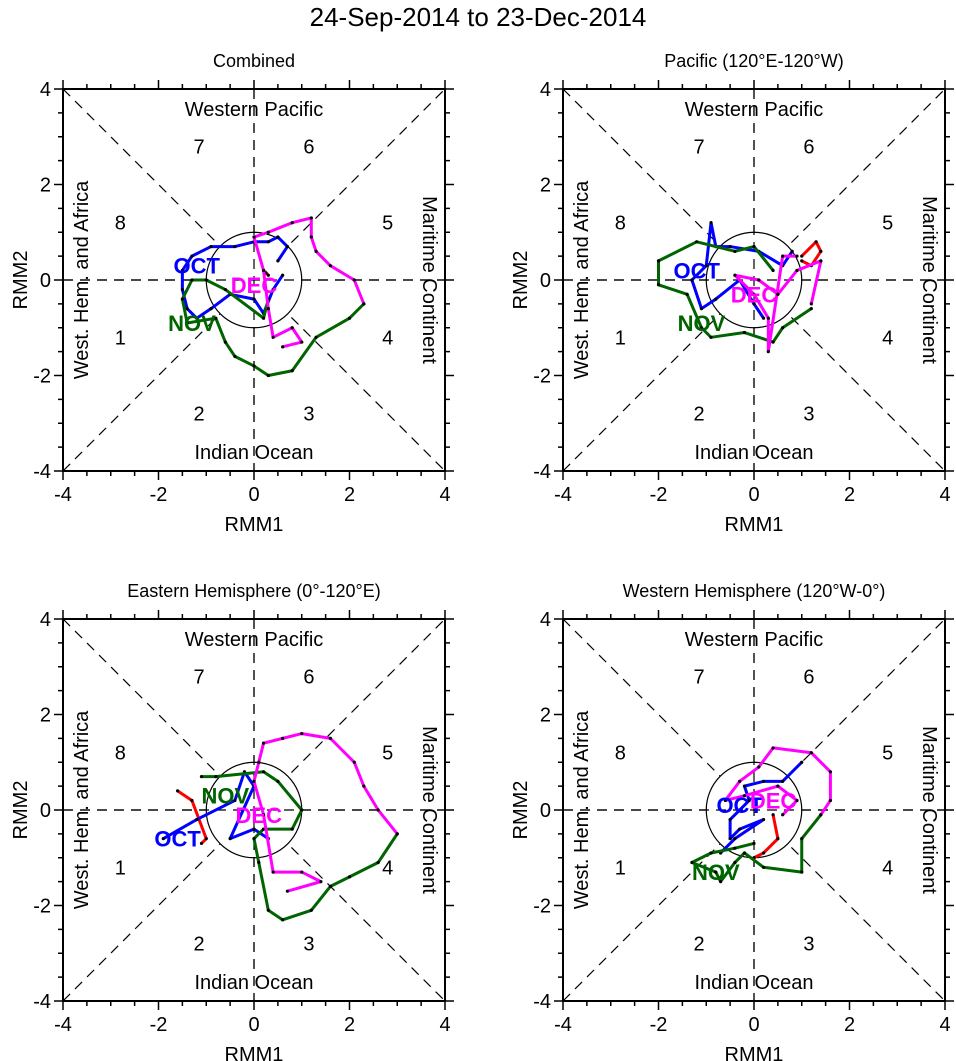 Image resolution: width=956 pixels, height=1061 pixels. What do you see at coordinates (808, 415) in the screenshot?
I see `phase-number-label: 3` at bounding box center [808, 415].